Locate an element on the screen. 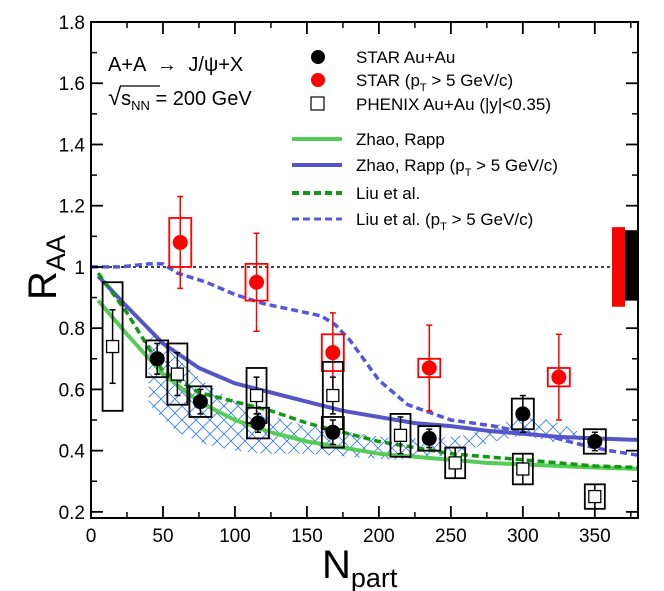 The width and height of the screenshot is (664, 591). energy-value: = 200 GeV is located at coordinates (201, 99).